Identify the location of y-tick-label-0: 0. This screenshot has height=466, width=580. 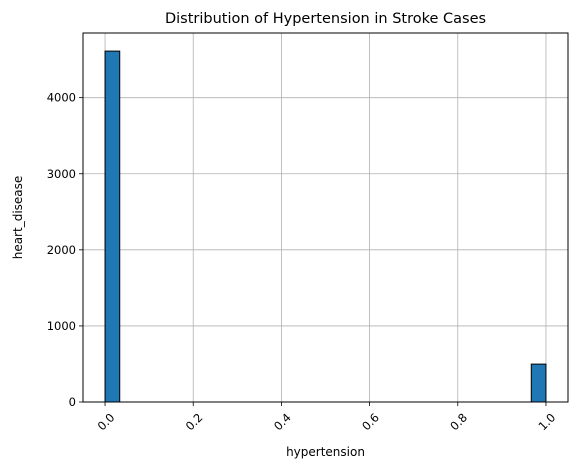
(72, 402).